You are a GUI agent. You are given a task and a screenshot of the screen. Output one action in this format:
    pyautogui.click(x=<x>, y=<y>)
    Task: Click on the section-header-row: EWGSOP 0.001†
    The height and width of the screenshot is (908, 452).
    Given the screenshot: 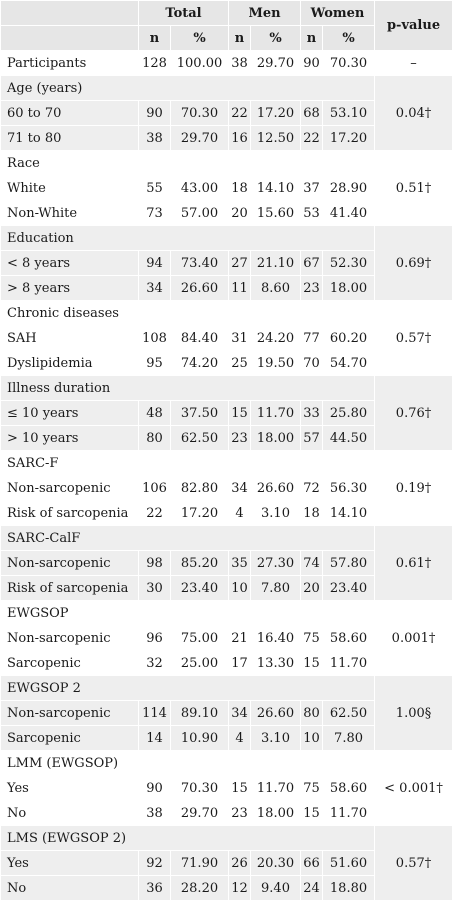 What is the action you would take?
    pyautogui.click(x=226, y=638)
    